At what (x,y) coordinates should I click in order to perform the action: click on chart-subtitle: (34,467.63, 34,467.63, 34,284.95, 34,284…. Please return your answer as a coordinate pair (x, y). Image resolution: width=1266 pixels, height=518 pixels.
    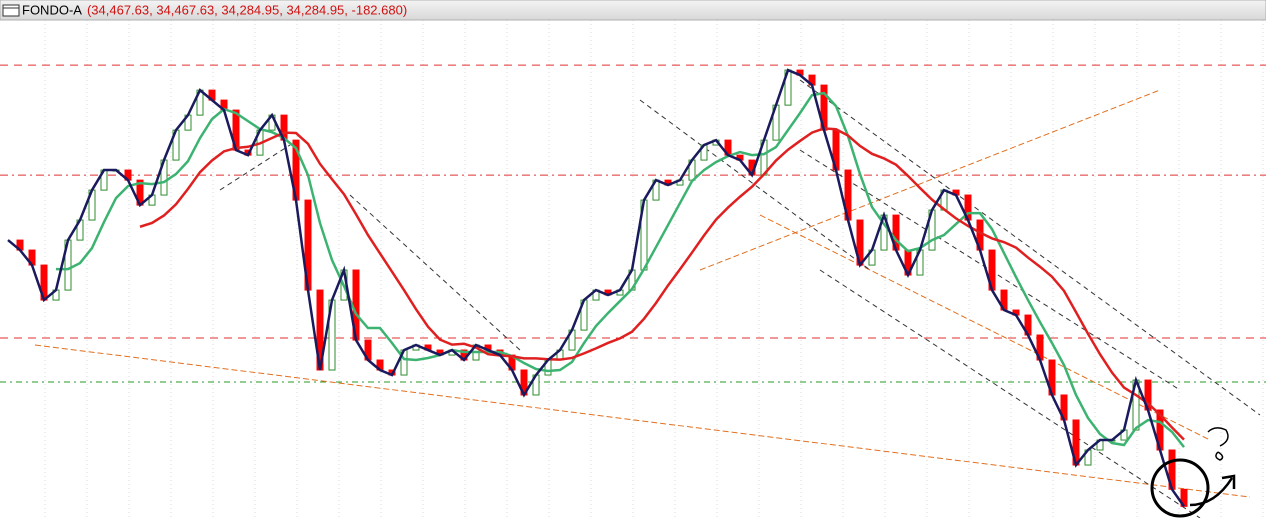
    Looking at the image, I should click on (247, 9).